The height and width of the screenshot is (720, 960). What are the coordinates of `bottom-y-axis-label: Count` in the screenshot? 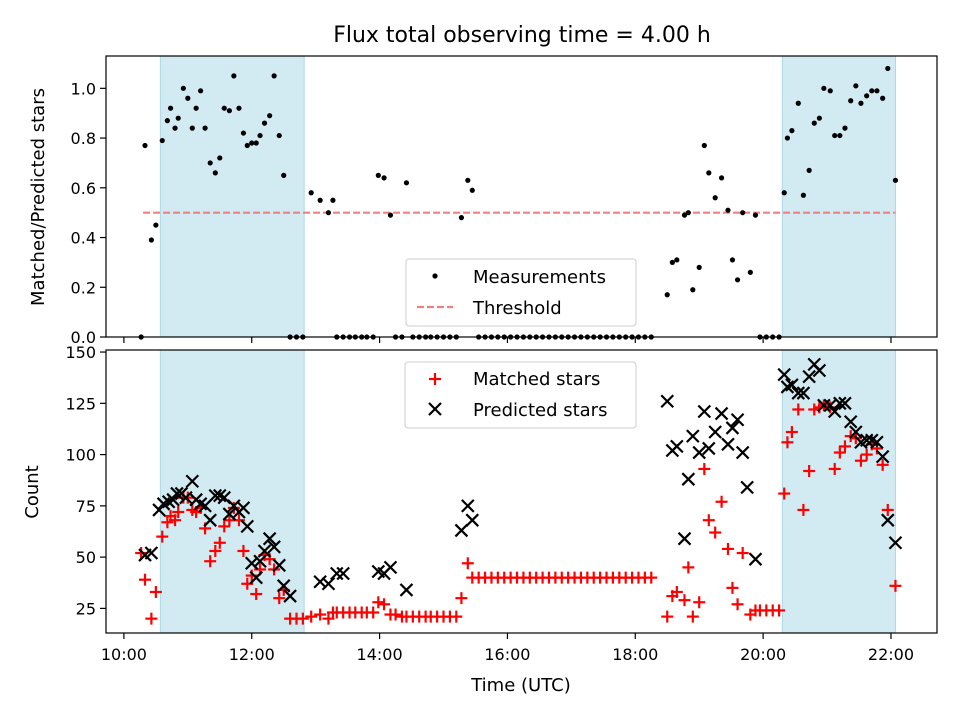 It's located at (32, 491).